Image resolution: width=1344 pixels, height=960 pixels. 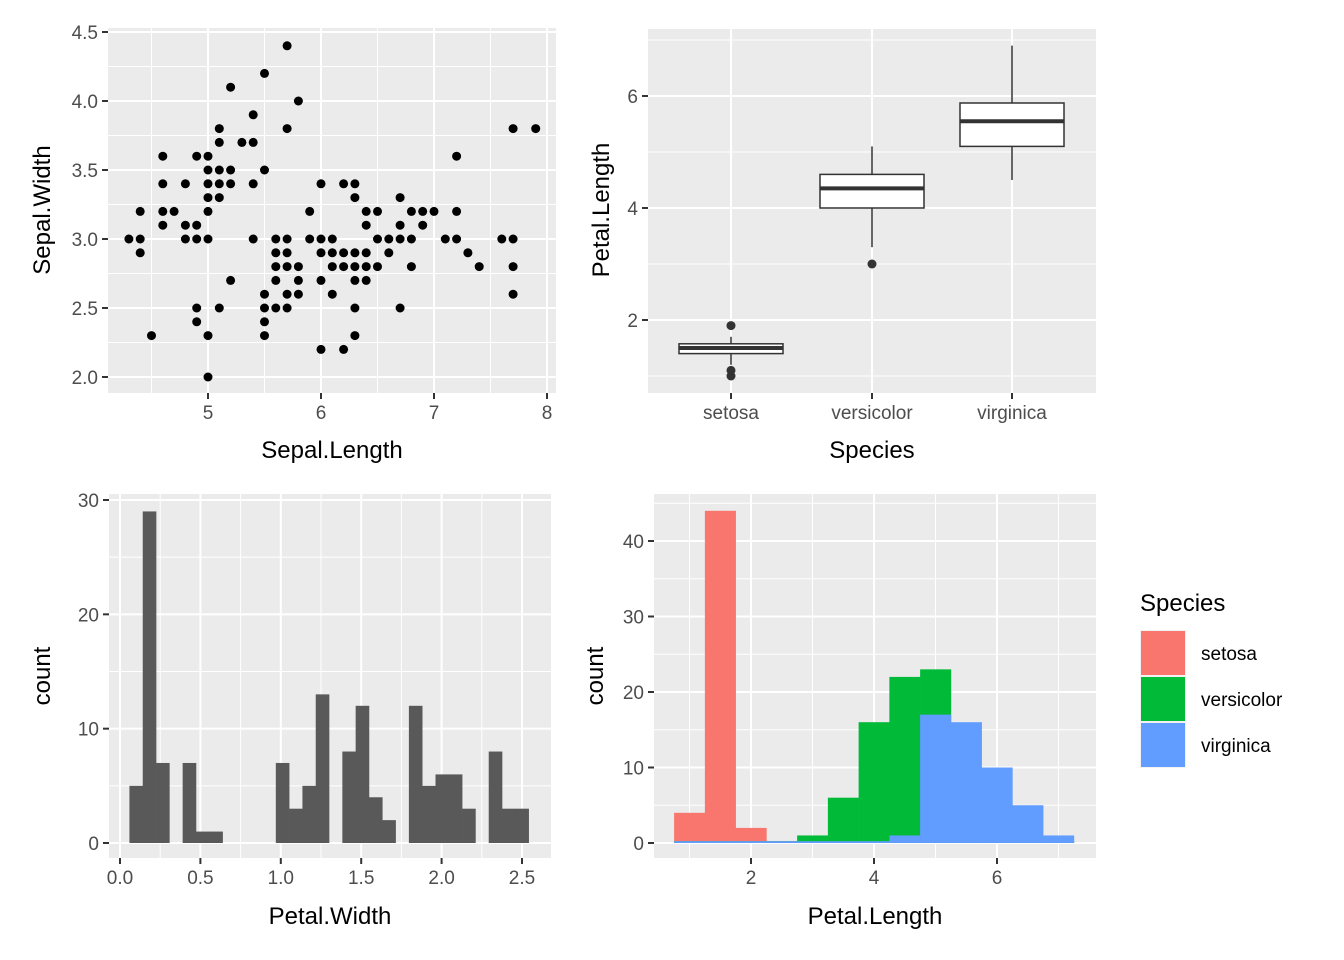 What do you see at coordinates (1205, 745) in the screenshot?
I see `legend-item-virginica: virginica` at bounding box center [1205, 745].